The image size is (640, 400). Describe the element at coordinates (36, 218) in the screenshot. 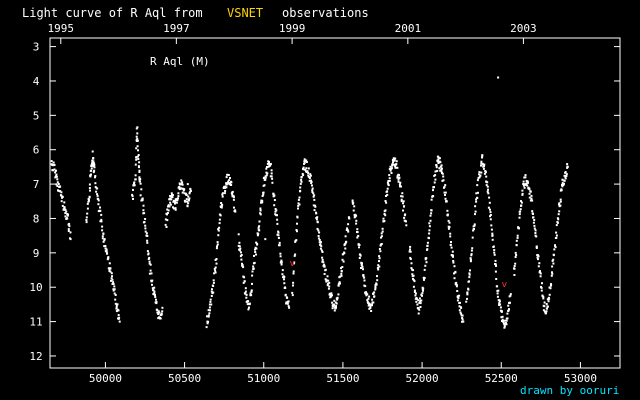

I see `y-tick-label: 8` at that location.